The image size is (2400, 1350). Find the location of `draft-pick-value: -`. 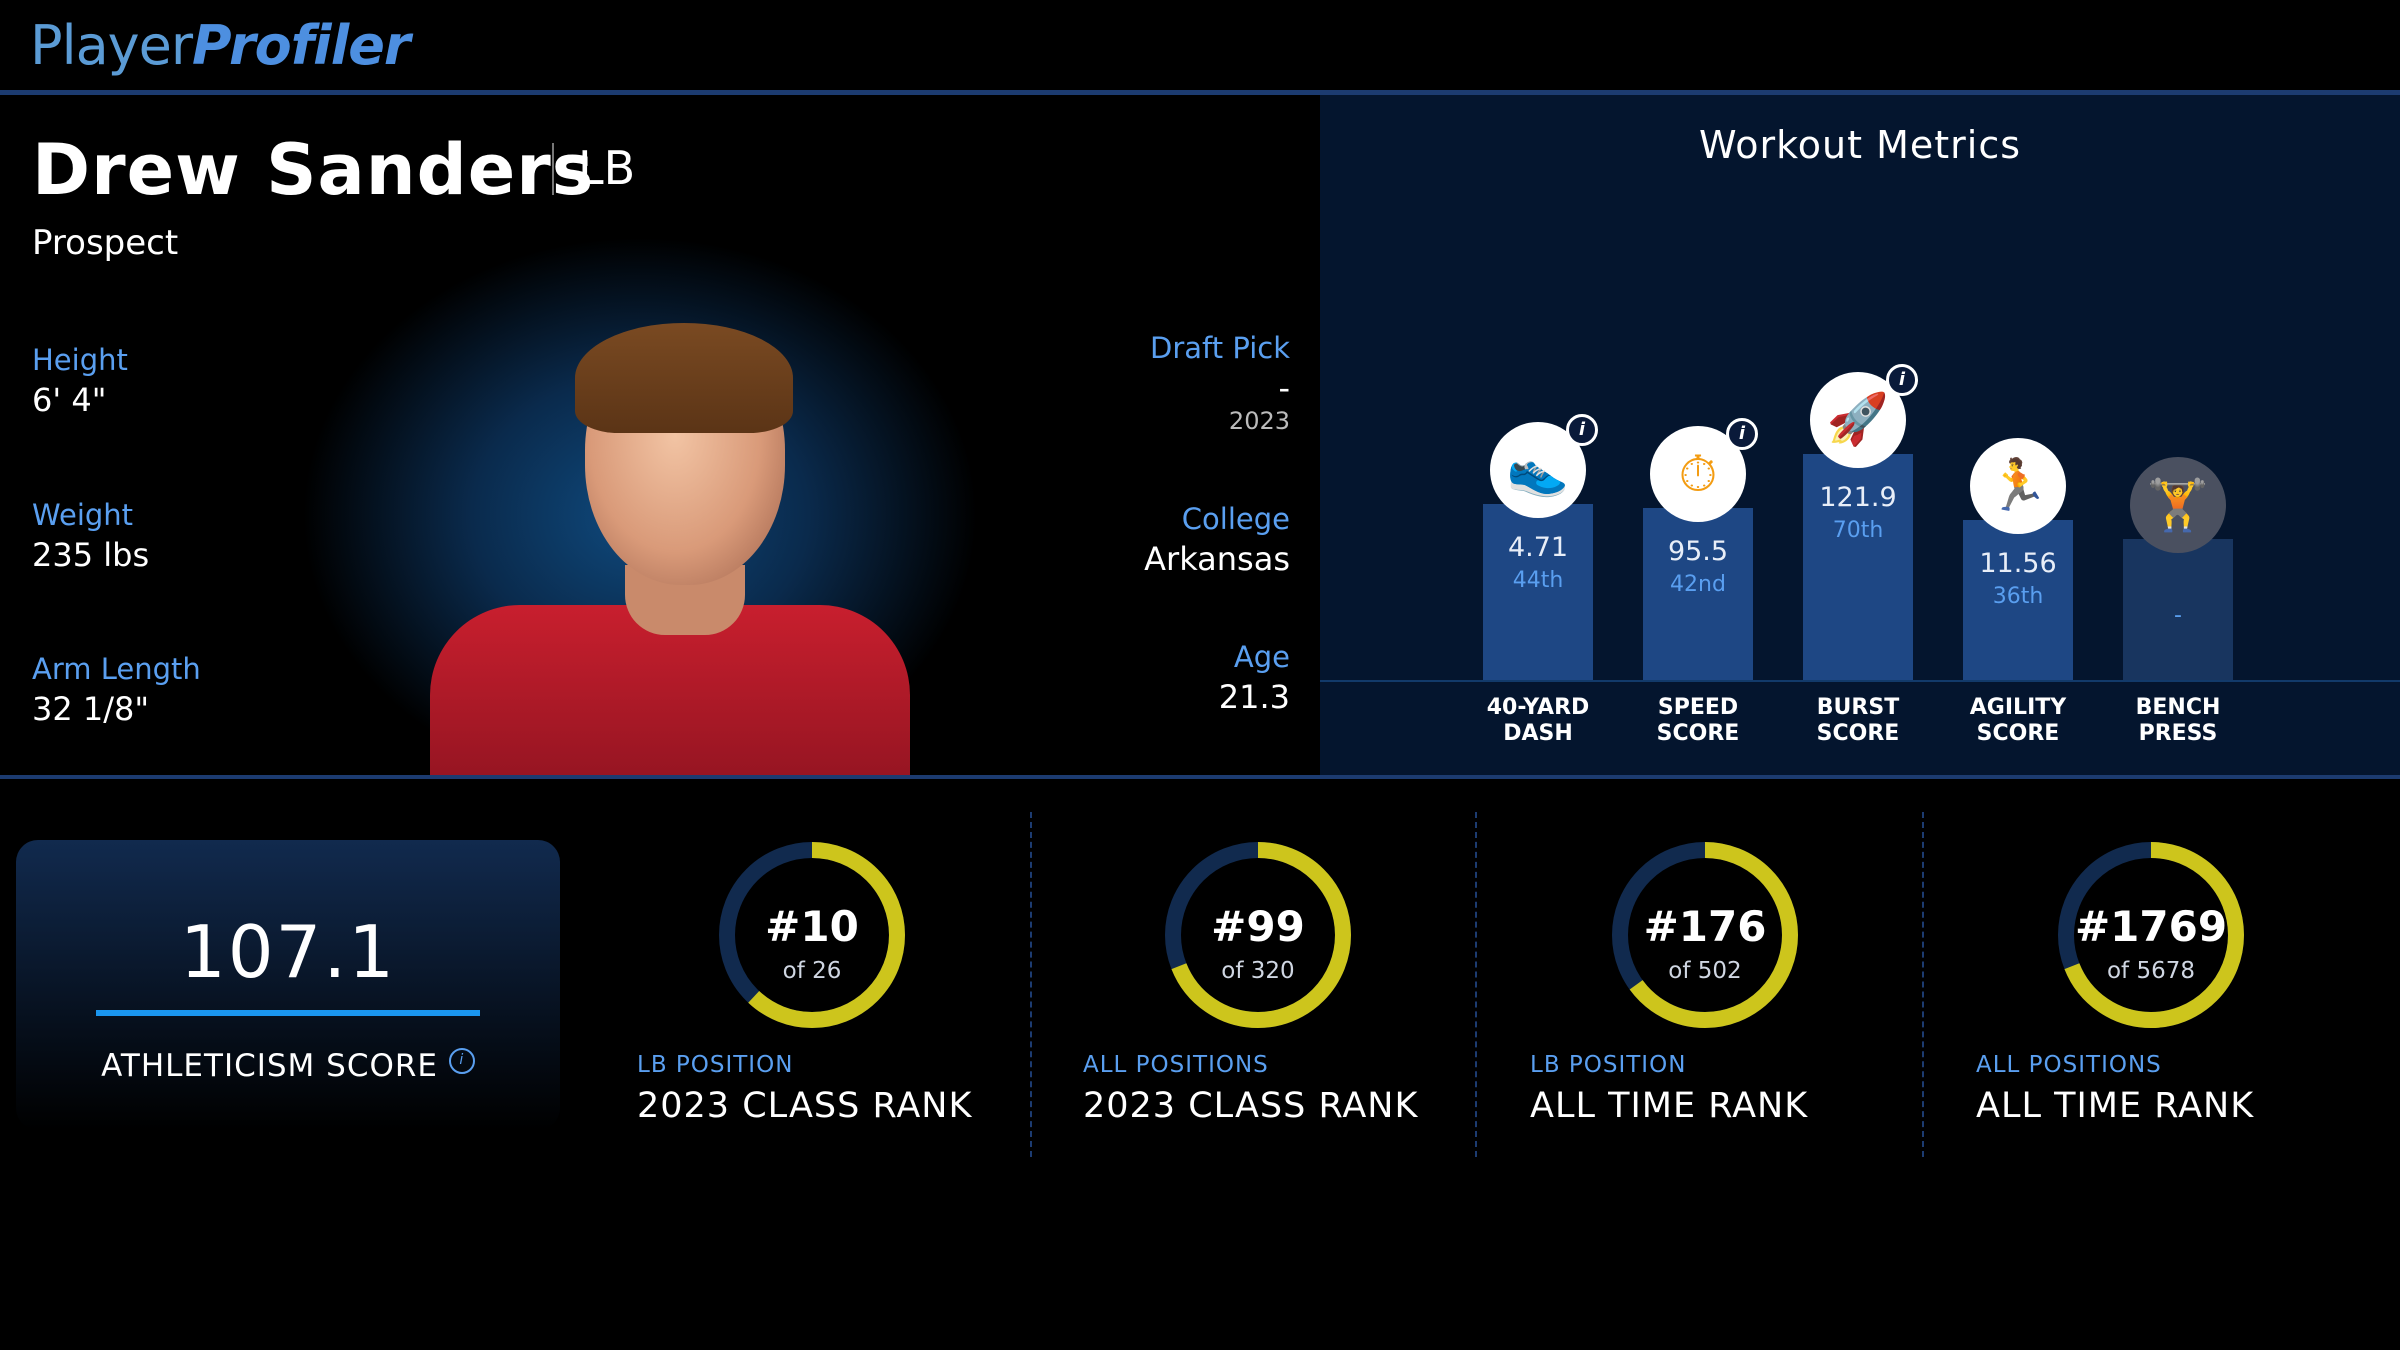

draft-pick-value: - is located at coordinates (1284, 388).